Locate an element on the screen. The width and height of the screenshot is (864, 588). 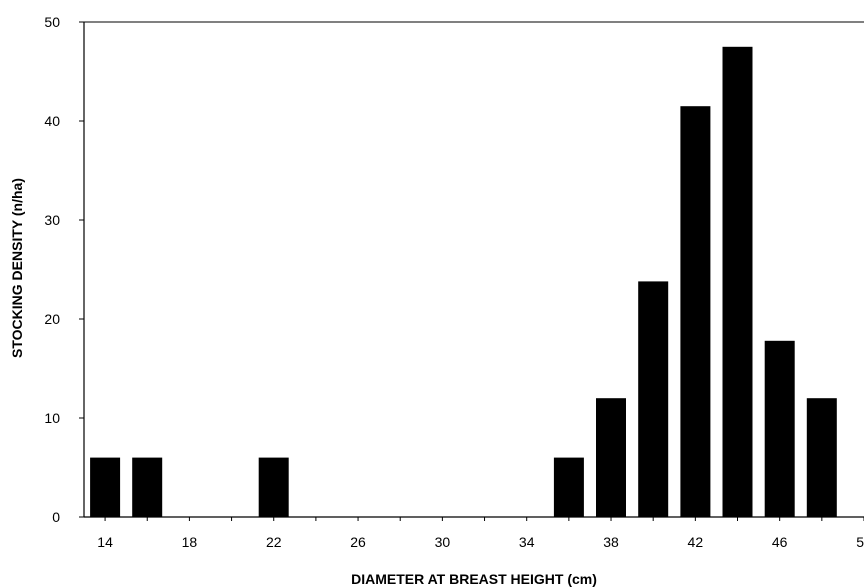
x-tick-label: 50 is located at coordinates (860, 542).